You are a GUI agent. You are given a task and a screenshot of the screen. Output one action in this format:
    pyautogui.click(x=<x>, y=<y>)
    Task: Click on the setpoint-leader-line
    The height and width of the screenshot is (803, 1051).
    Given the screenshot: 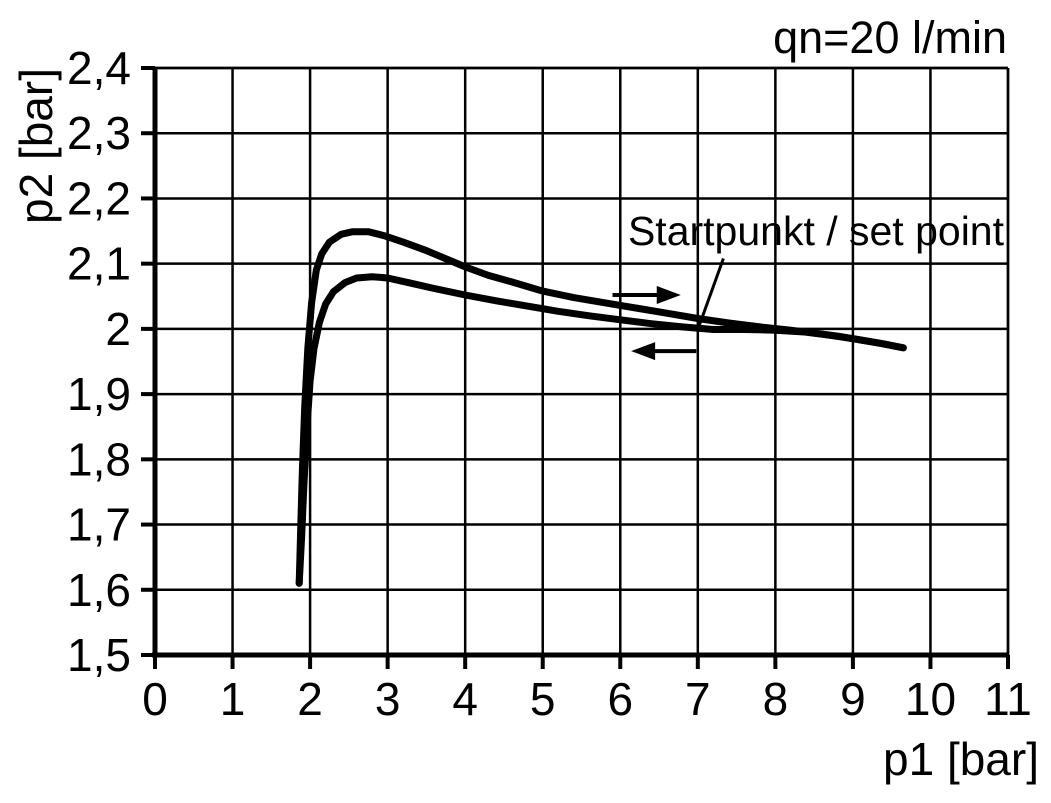 What is the action you would take?
    pyautogui.click(x=710, y=294)
    